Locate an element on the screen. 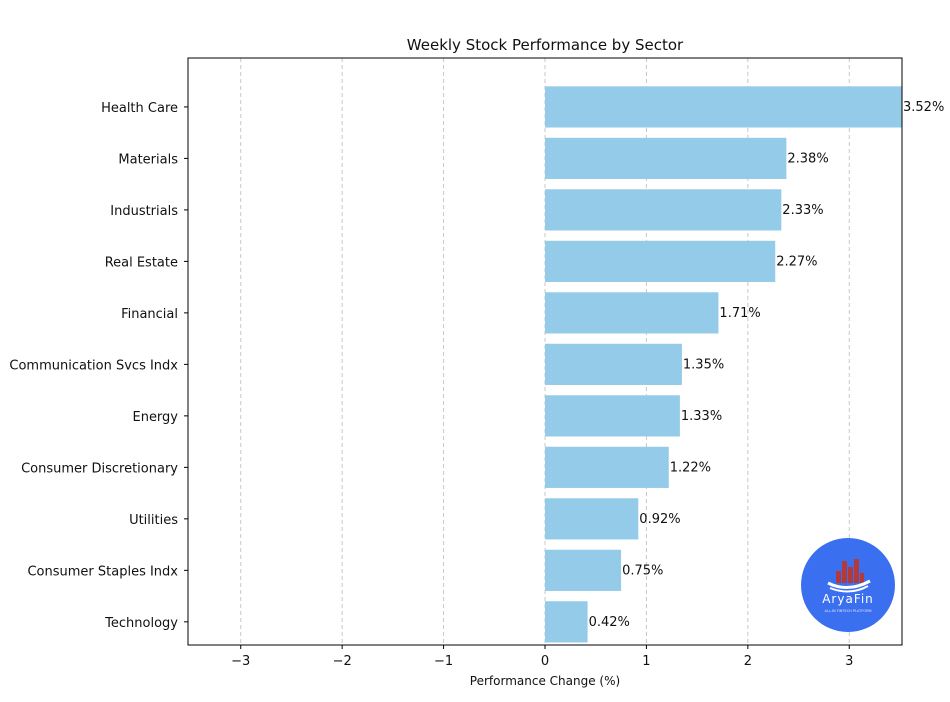 This screenshot has height=702, width=950. logo-bars-icon is located at coordinates (850, 571).